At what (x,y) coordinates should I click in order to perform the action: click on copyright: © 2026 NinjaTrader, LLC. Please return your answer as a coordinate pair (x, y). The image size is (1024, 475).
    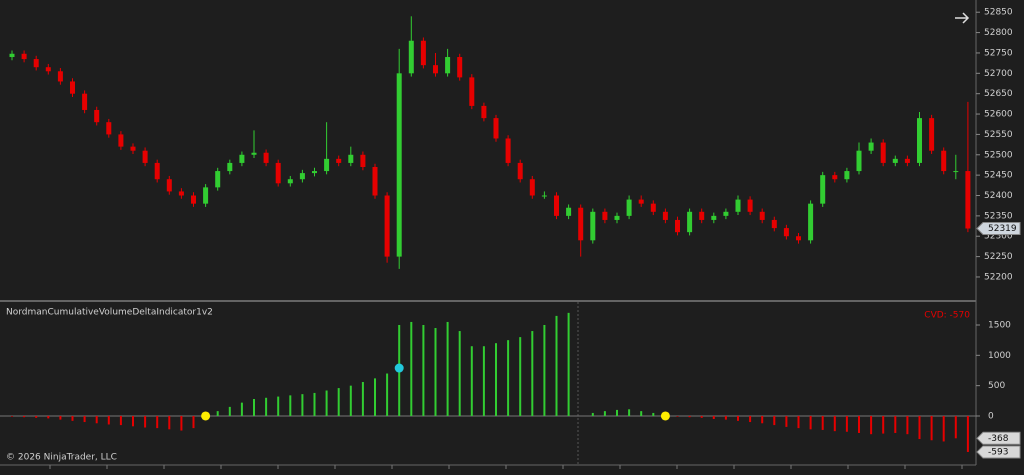
    Looking at the image, I should click on (61, 458).